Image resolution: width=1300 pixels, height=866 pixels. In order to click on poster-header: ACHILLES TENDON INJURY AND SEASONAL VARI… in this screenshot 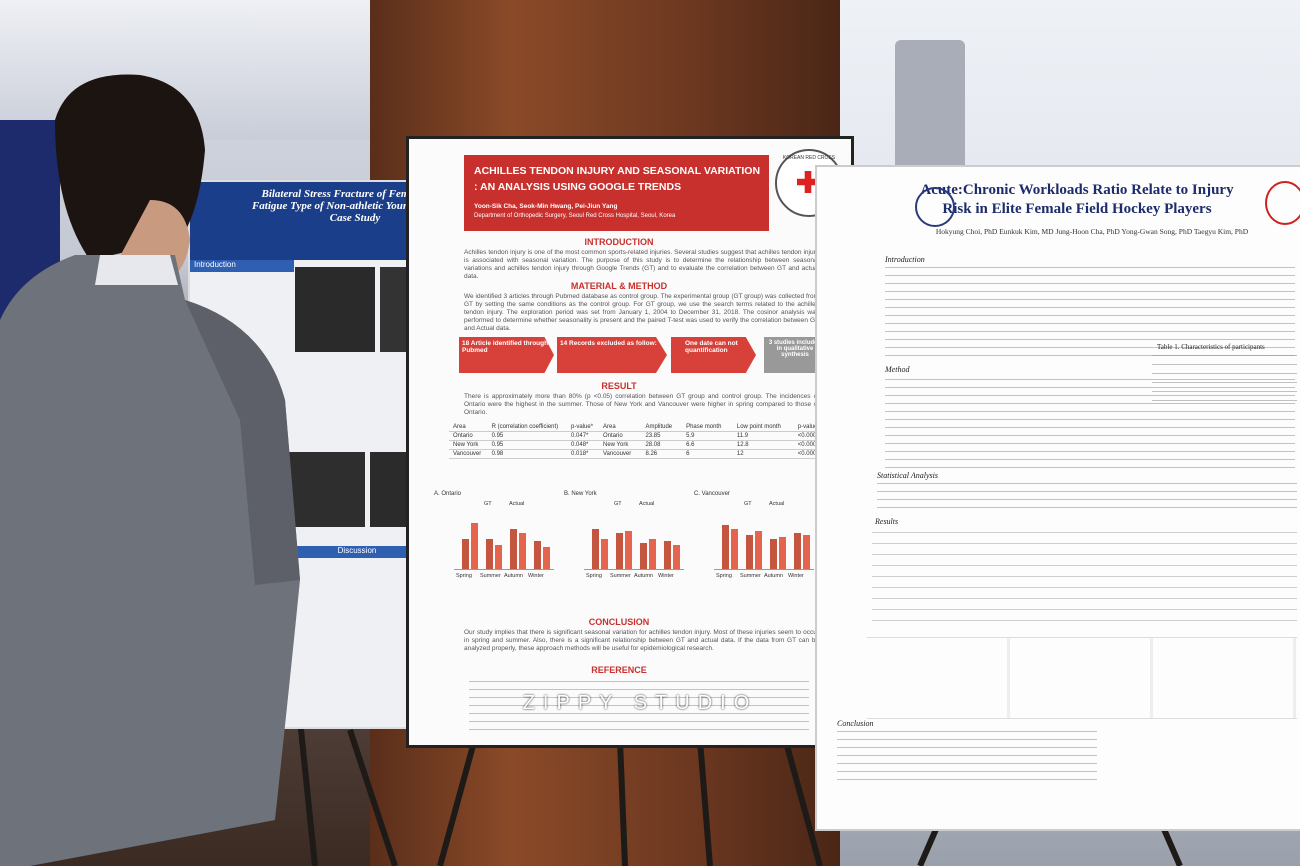, I will do `click(616, 193)`.